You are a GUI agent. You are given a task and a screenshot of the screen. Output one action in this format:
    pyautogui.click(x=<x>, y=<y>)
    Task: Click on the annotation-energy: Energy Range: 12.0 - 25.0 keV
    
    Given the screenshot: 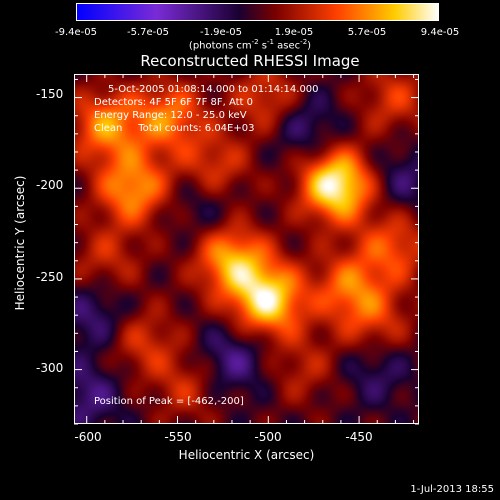 What is the action you would take?
    pyautogui.click(x=170, y=115)
    